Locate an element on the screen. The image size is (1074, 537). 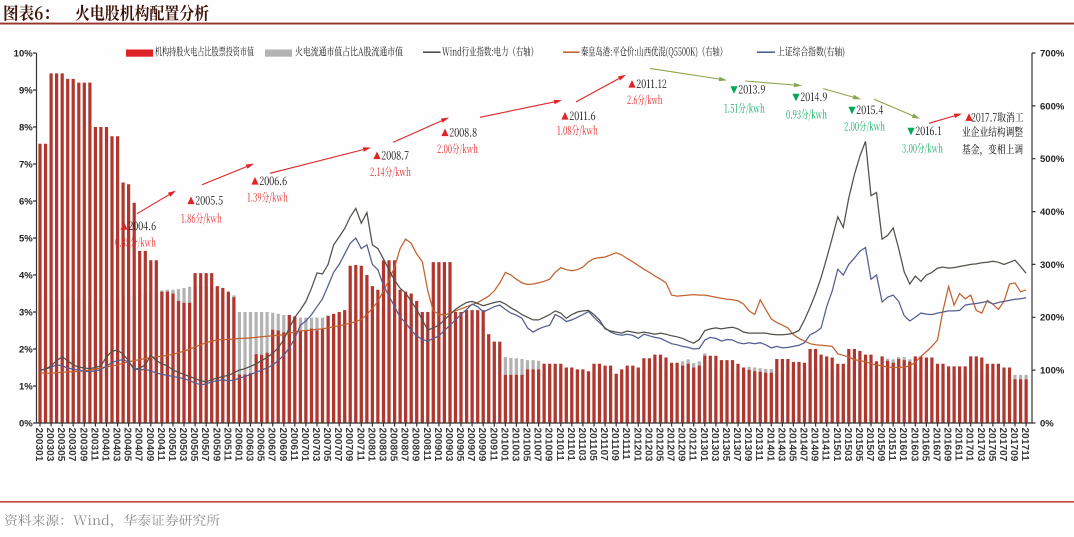
svg-text: 201701 is located at coordinates (969, 445).